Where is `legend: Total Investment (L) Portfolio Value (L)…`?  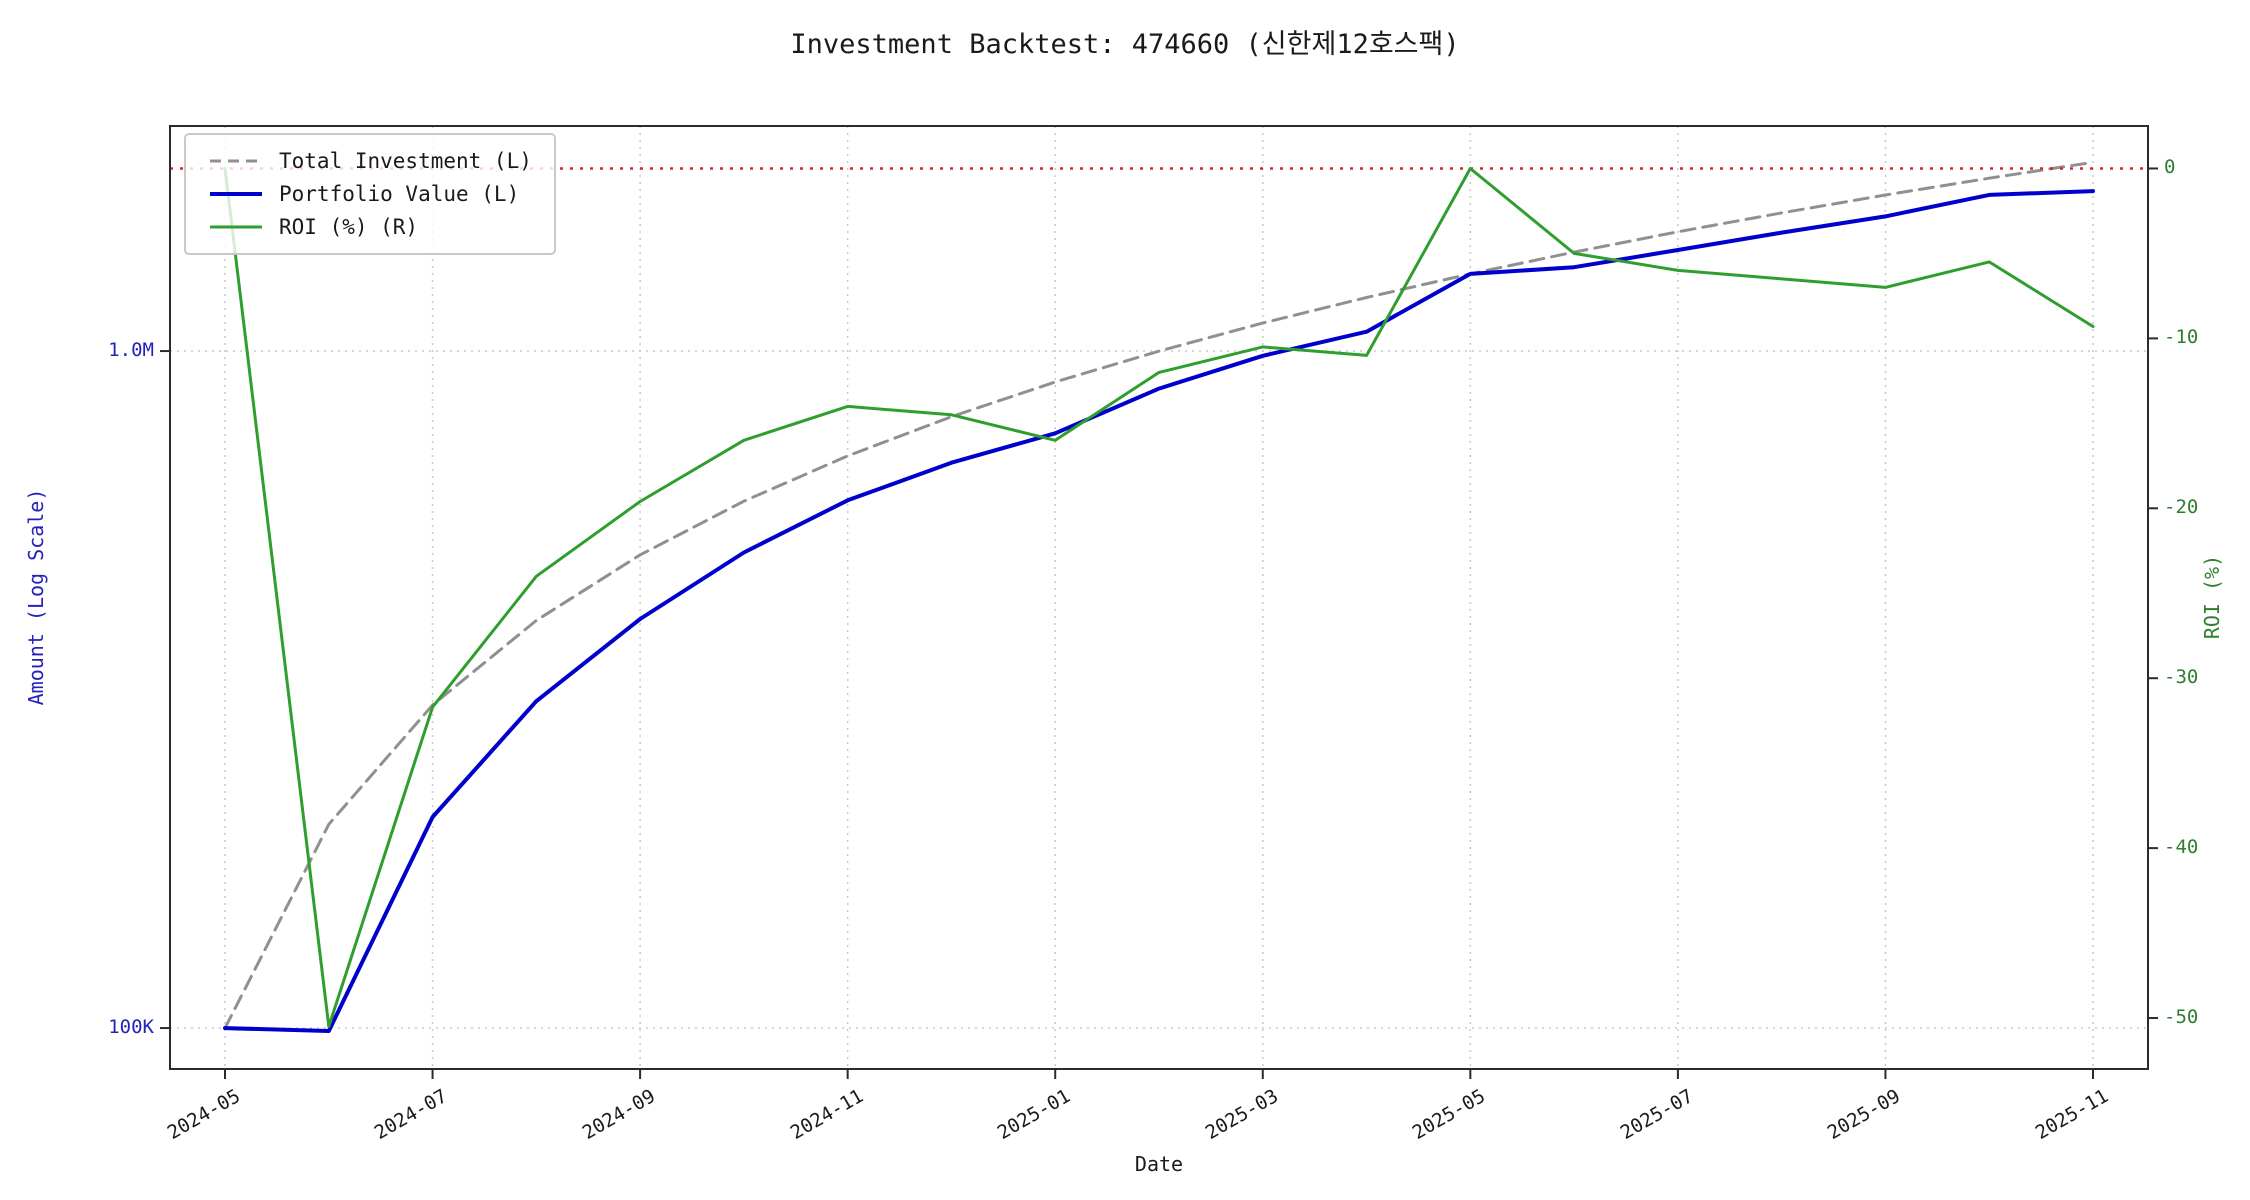
legend: Total Investment (L) Portfolio Value (L)… is located at coordinates (370, 194).